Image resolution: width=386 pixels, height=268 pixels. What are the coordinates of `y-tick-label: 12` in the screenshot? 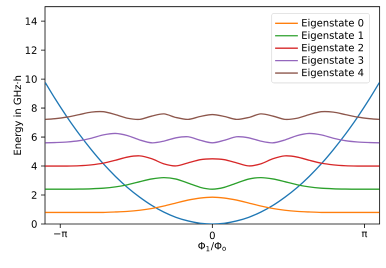 It's located at (31, 50).